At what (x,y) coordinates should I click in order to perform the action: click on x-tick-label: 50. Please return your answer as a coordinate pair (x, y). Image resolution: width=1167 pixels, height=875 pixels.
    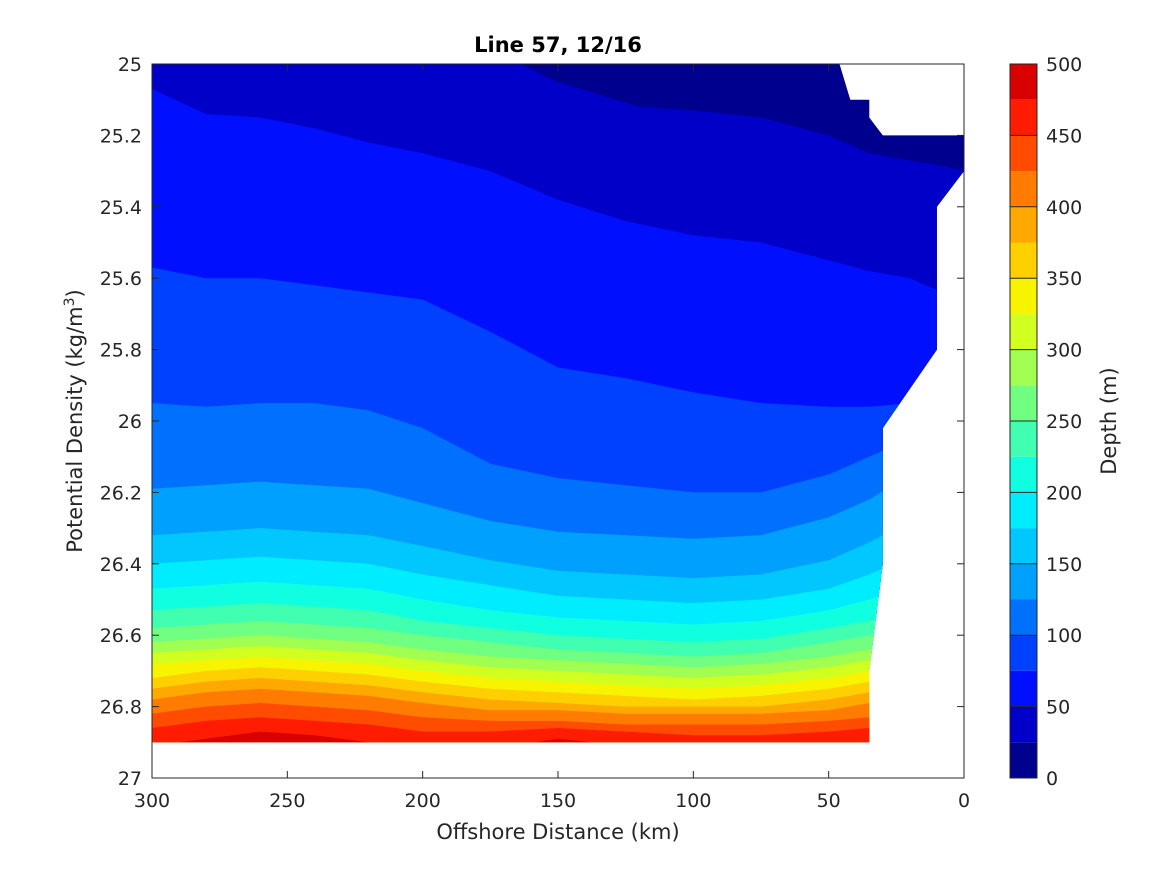
    Looking at the image, I should click on (829, 801).